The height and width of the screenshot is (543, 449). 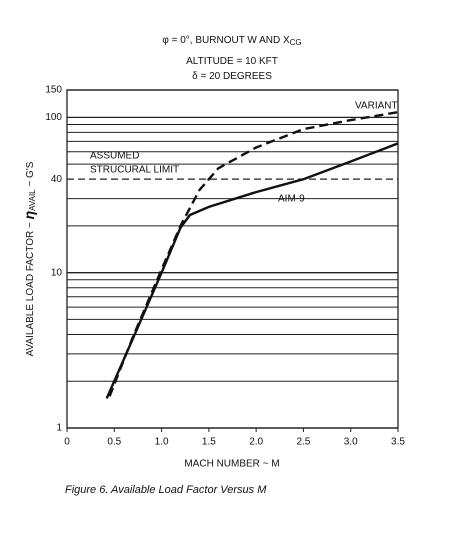 What do you see at coordinates (53, 90) in the screenshot?
I see `y-tick-label: 150` at bounding box center [53, 90].